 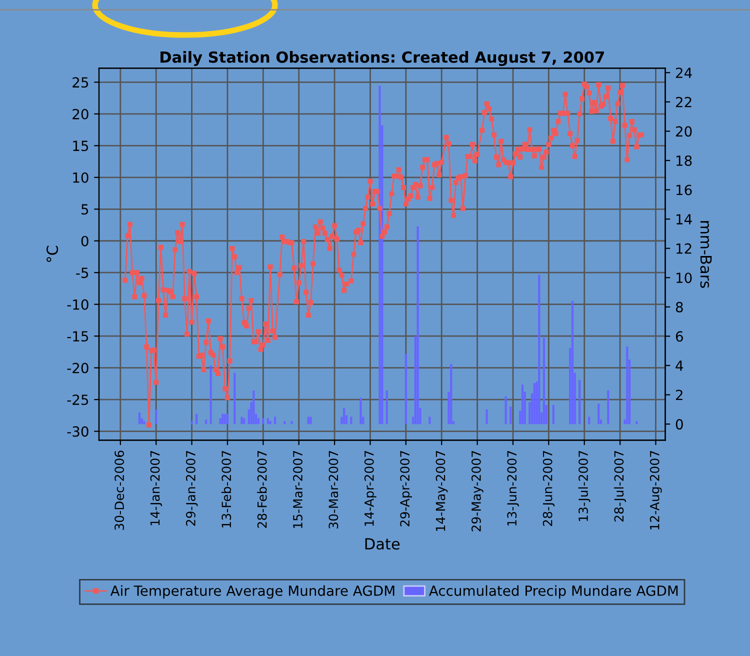 I want to click on x-axis-title: Date, so click(x=382, y=544).